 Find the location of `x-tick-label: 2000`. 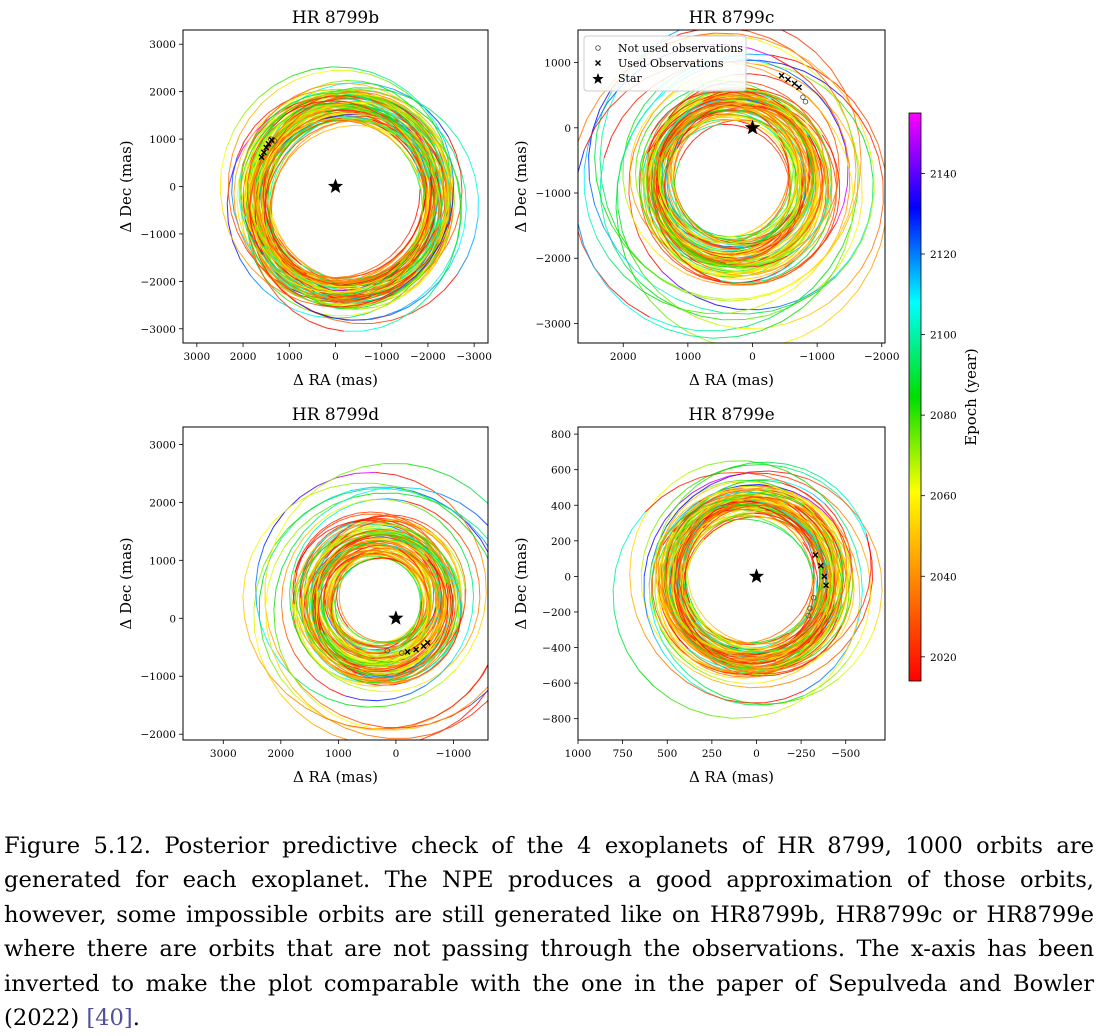

x-tick-label: 2000 is located at coordinates (243, 357).